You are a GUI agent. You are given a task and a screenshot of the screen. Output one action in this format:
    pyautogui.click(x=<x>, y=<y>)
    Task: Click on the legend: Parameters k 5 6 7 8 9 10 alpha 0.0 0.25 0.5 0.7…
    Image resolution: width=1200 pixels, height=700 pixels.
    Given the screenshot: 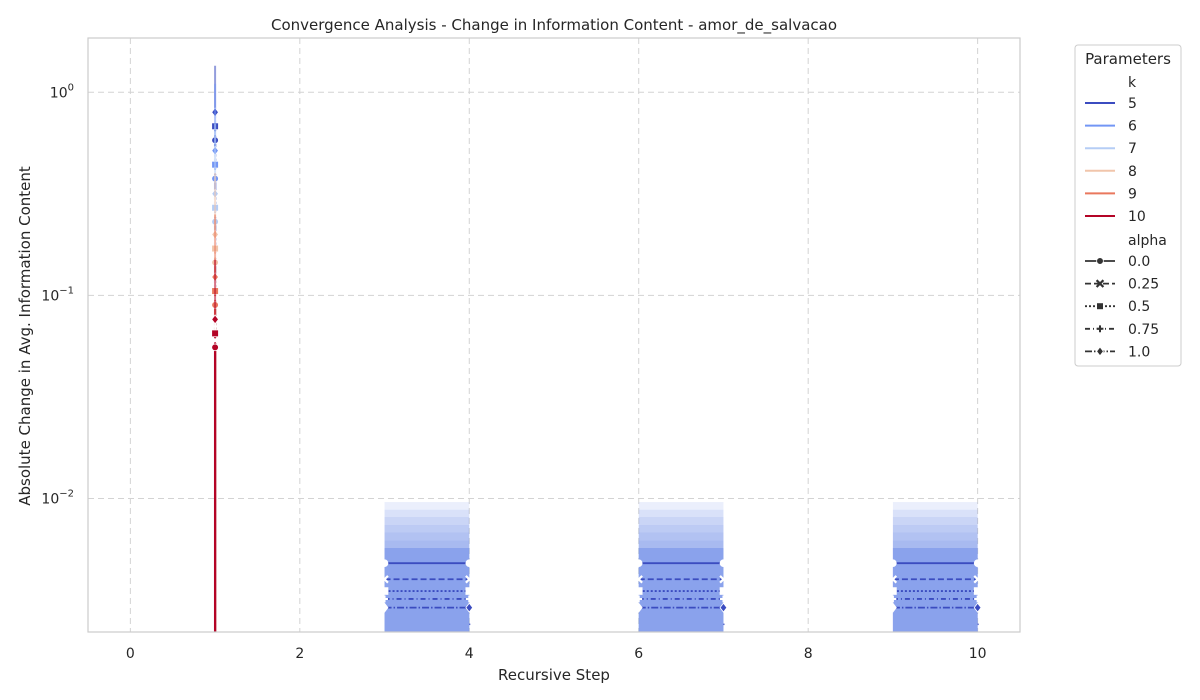 What is the action you would take?
    pyautogui.click(x=1128, y=205)
    